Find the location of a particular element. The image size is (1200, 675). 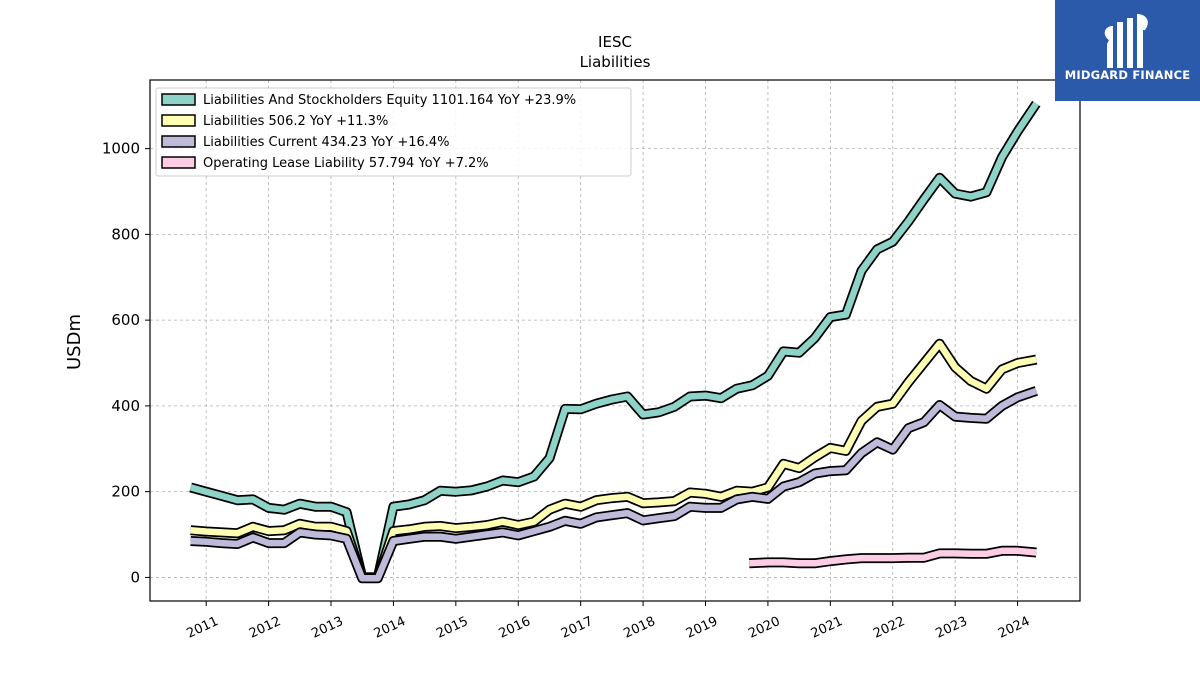

y-tick-label: 0 is located at coordinates (135, 577).